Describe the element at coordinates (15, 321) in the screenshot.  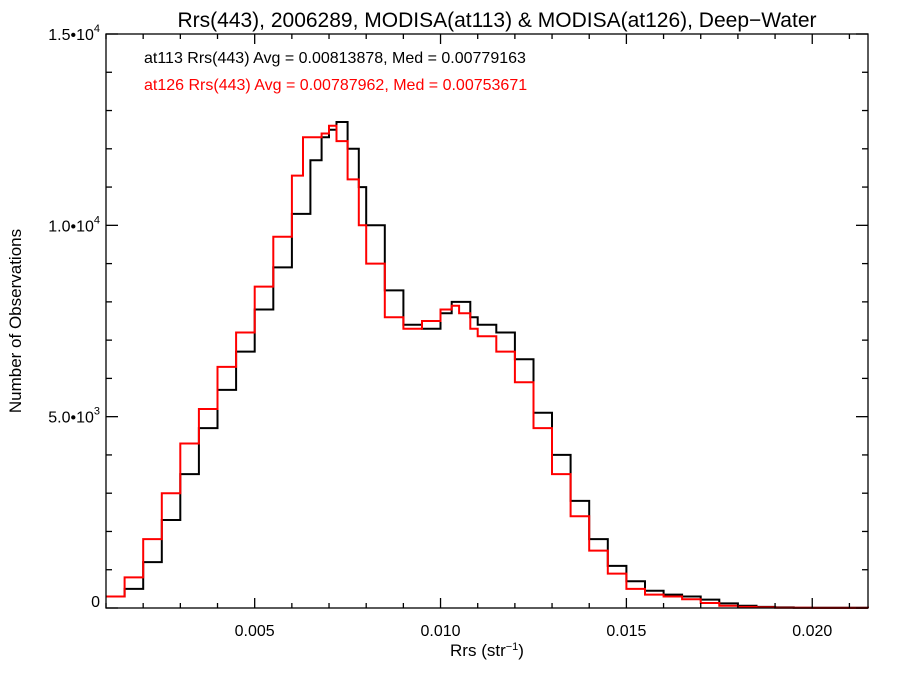
I see `y-axis-label: Number of Observations` at that location.